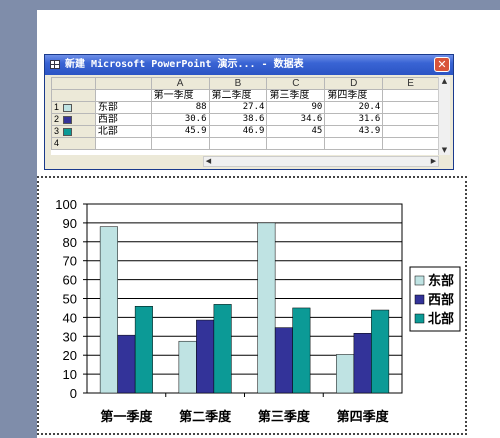 The height and width of the screenshot is (438, 500). I want to click on column-header-e: E, so click(410, 83).